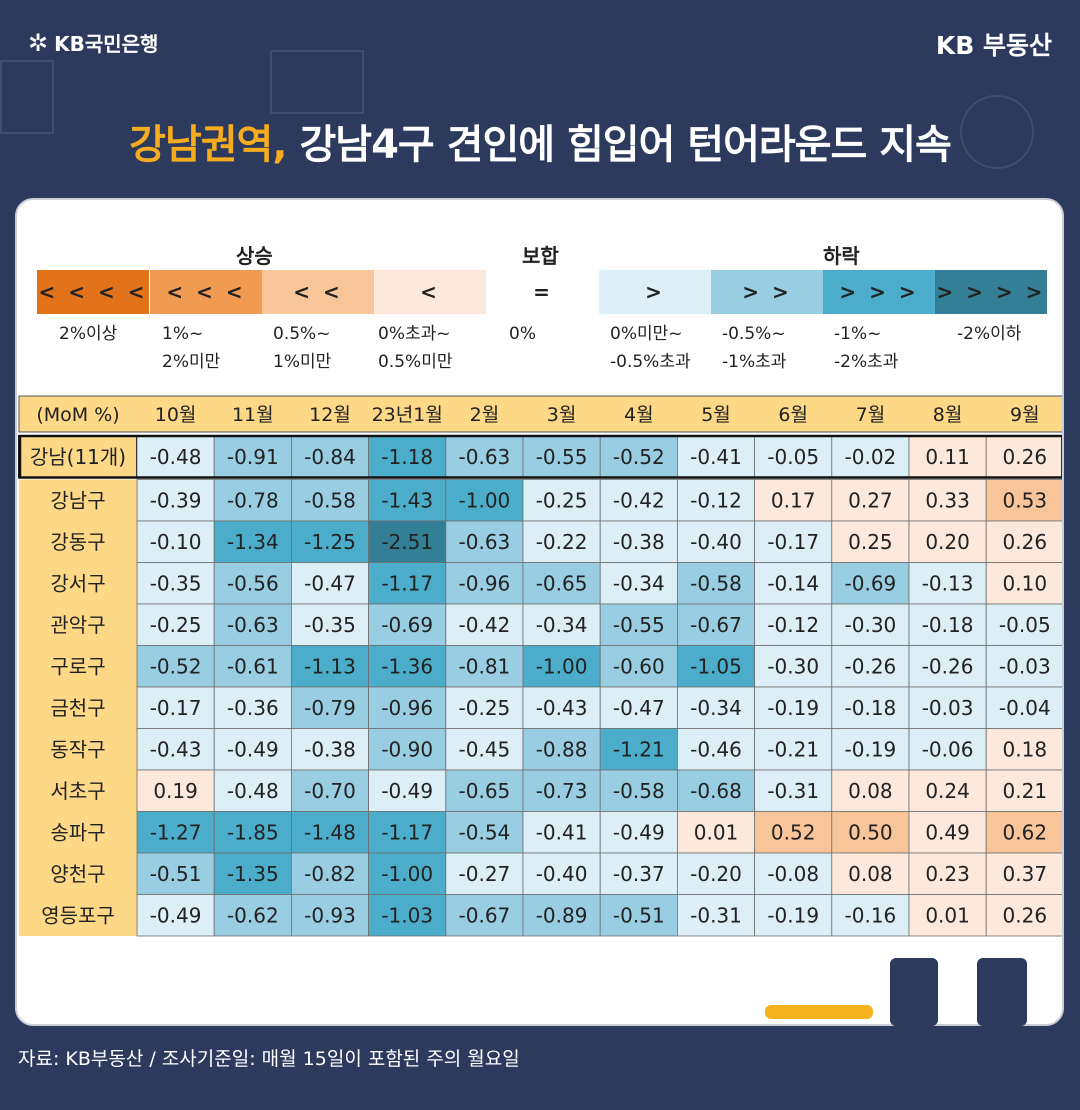 The image size is (1080, 1110). What do you see at coordinates (716, 666) in the screenshot?
I see `cell-value: -1.05` at bounding box center [716, 666].